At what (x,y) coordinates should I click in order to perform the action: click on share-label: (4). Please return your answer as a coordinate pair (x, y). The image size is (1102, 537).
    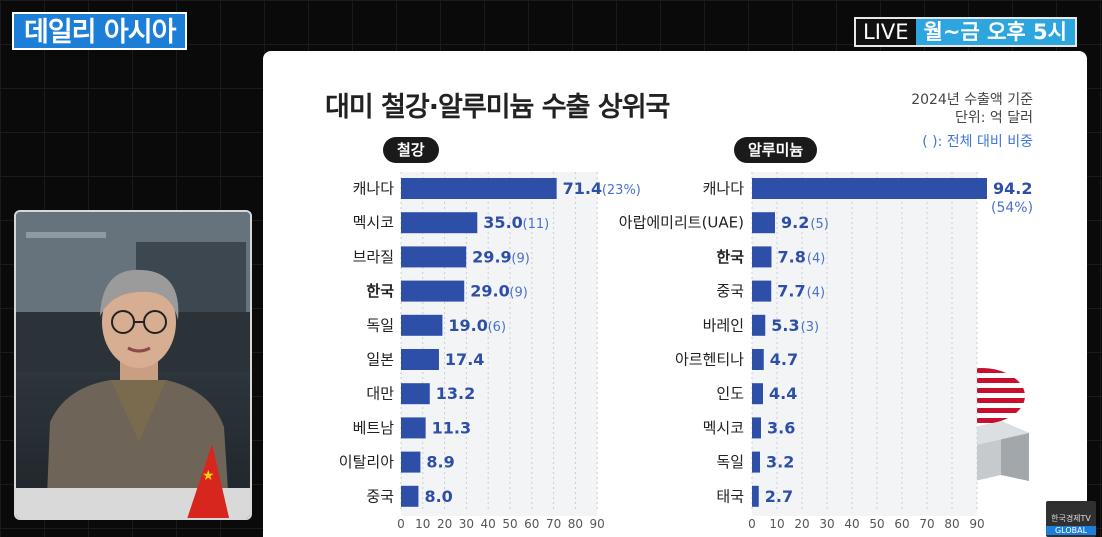
    Looking at the image, I should click on (816, 293).